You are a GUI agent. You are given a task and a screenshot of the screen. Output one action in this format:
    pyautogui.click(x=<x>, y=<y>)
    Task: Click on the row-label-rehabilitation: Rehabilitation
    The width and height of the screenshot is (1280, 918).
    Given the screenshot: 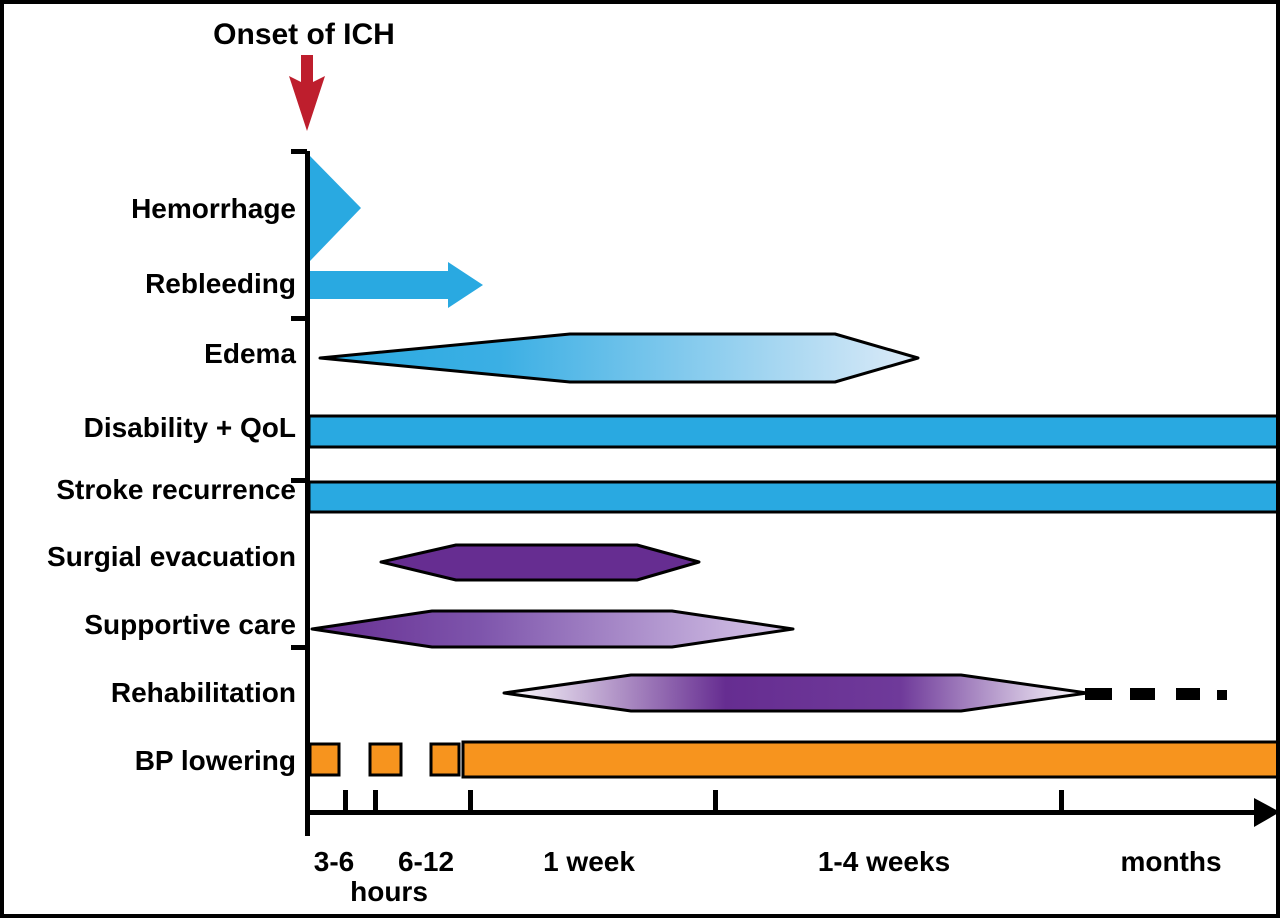 What is the action you would take?
    pyautogui.click(x=203, y=692)
    